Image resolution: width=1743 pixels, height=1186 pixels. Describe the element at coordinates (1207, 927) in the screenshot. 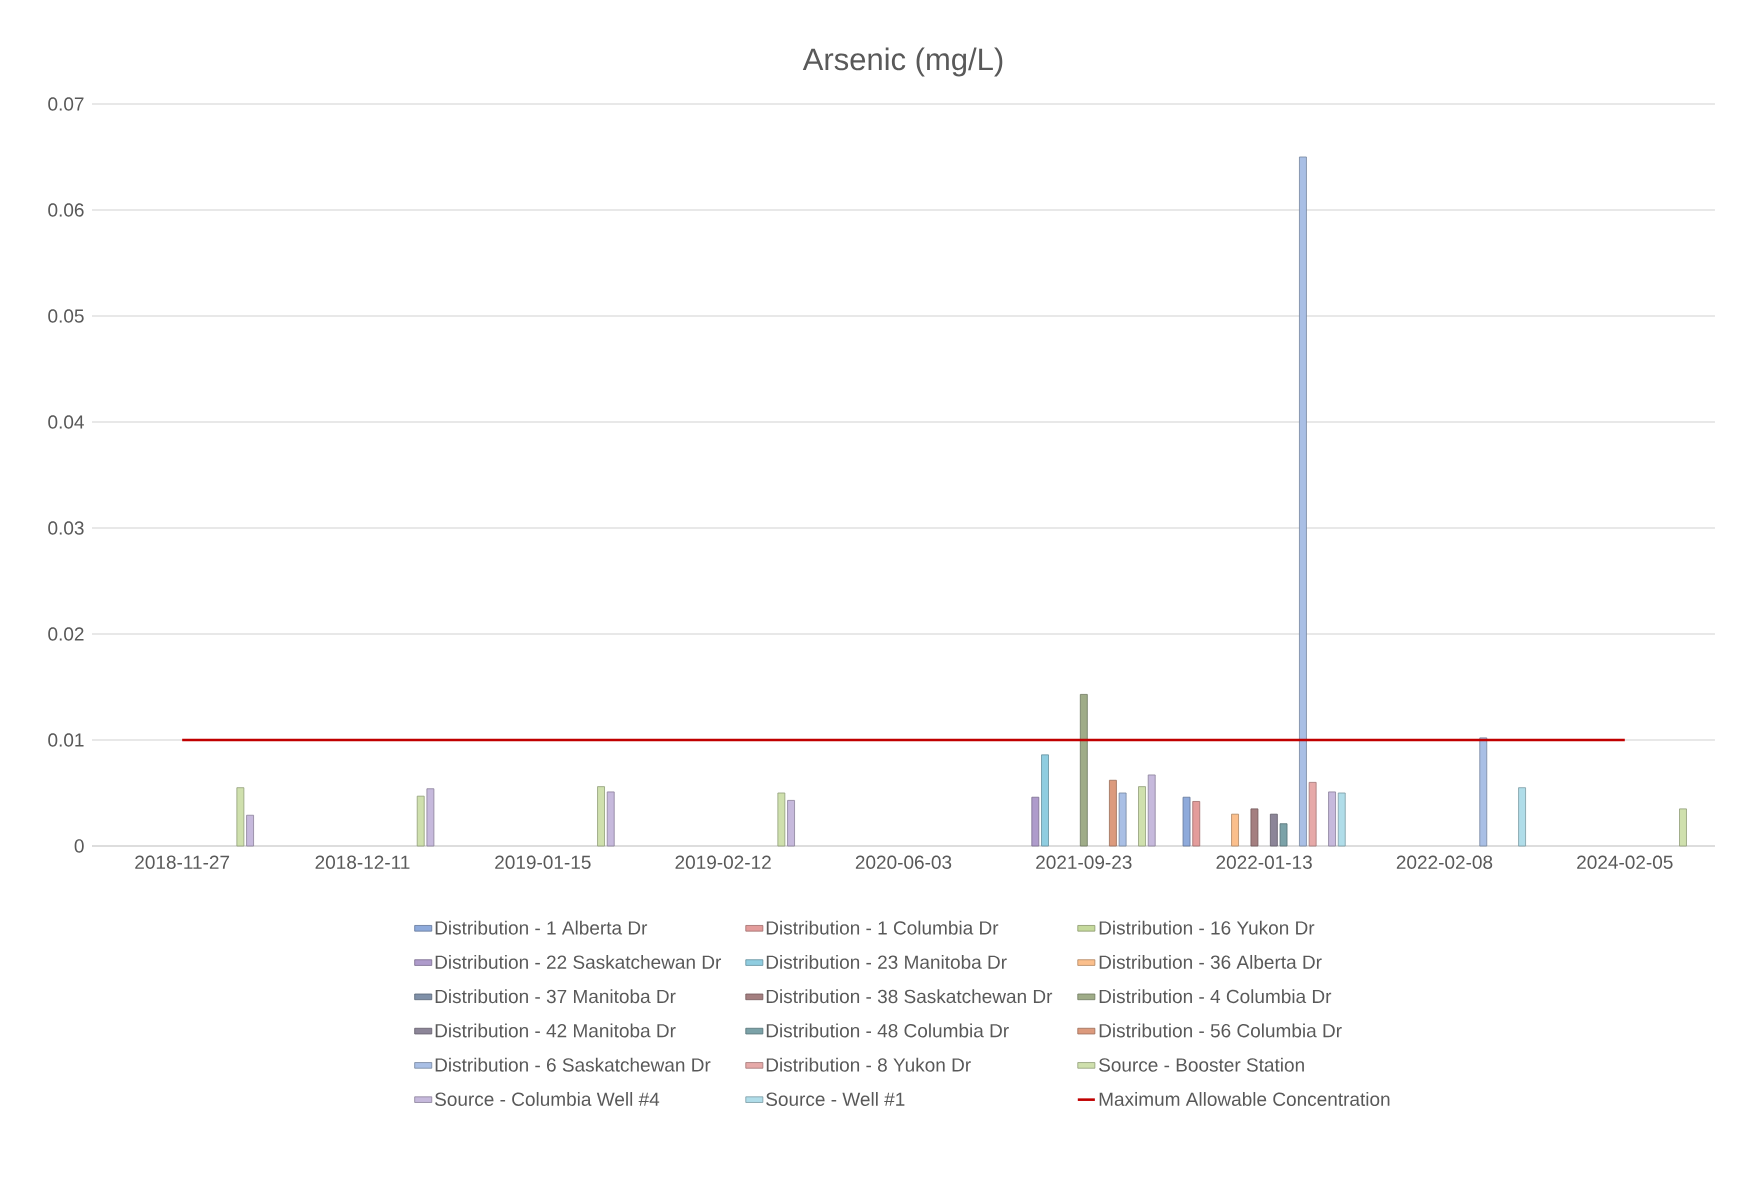

I see `legend-label: Distribution - 16 Yukon Dr` at that location.